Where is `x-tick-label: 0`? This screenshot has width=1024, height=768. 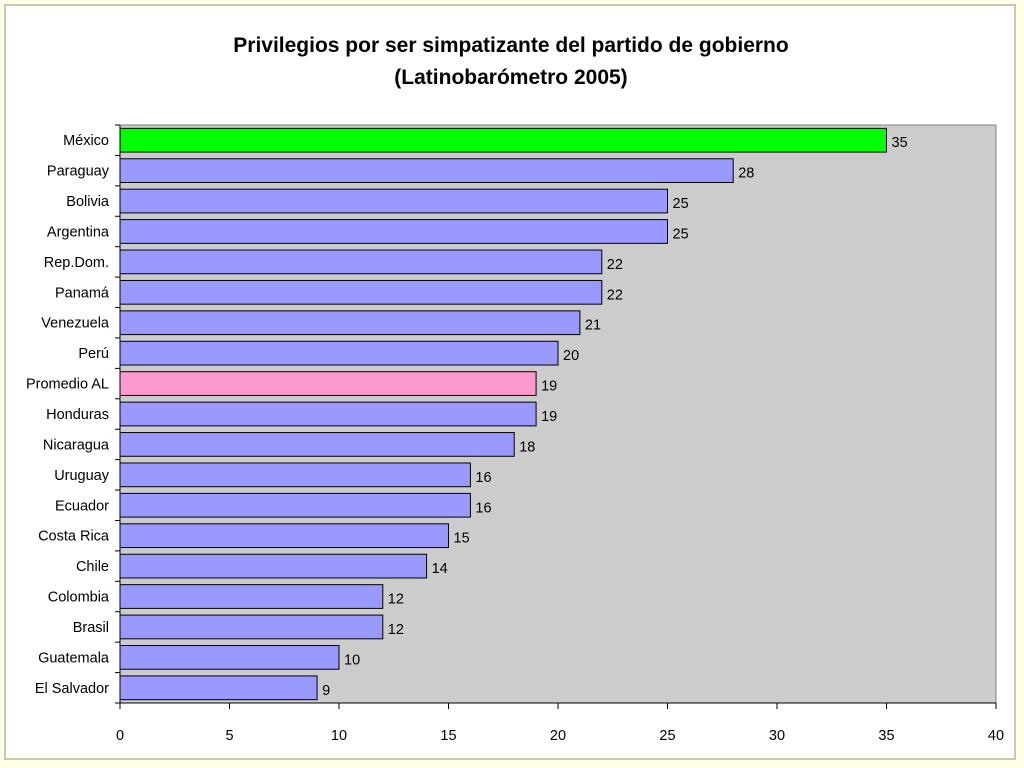 x-tick-label: 0 is located at coordinates (120, 736).